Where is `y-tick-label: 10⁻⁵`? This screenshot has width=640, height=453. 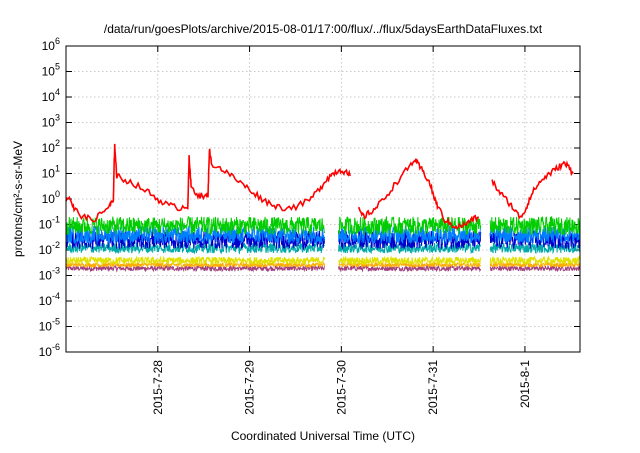 y-tick-label: 10⁻⁵ is located at coordinates (49, 325).